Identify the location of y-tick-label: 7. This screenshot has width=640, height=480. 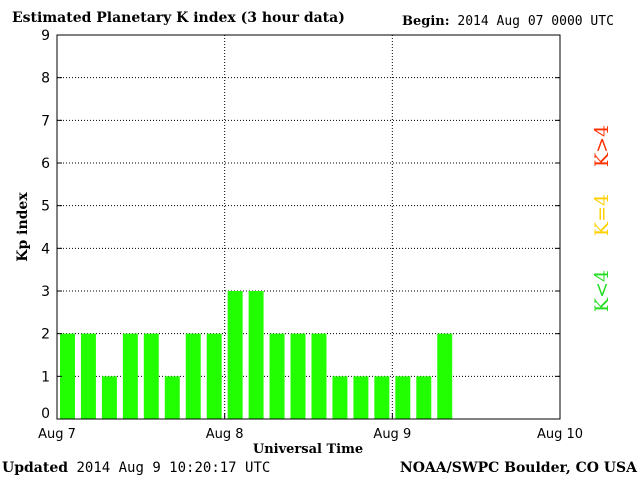
(45, 121).